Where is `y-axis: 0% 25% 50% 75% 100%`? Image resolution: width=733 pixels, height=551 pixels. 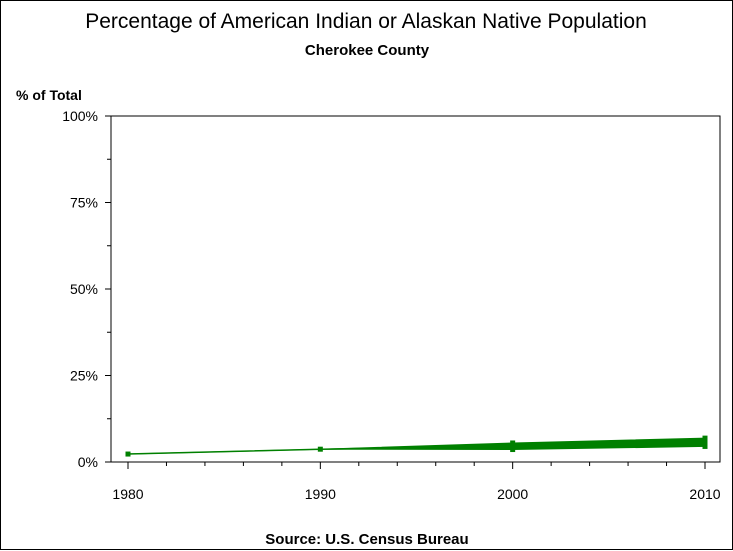 y-axis: 0% 25% 50% 75% 100% is located at coordinates (86, 289).